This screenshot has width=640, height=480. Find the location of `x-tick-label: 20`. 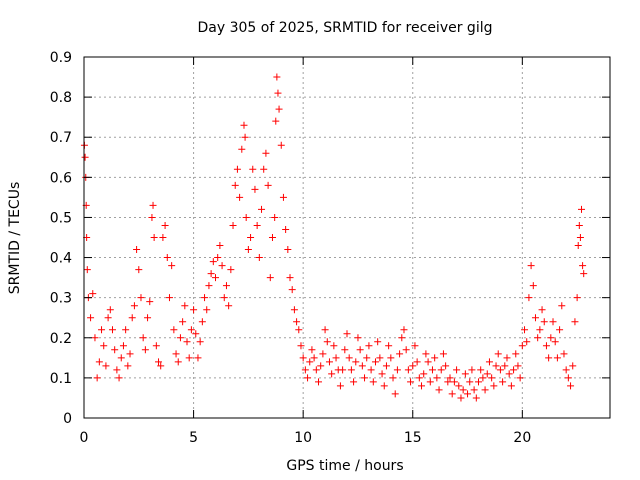

x-tick-label: 20 is located at coordinates (522, 438).